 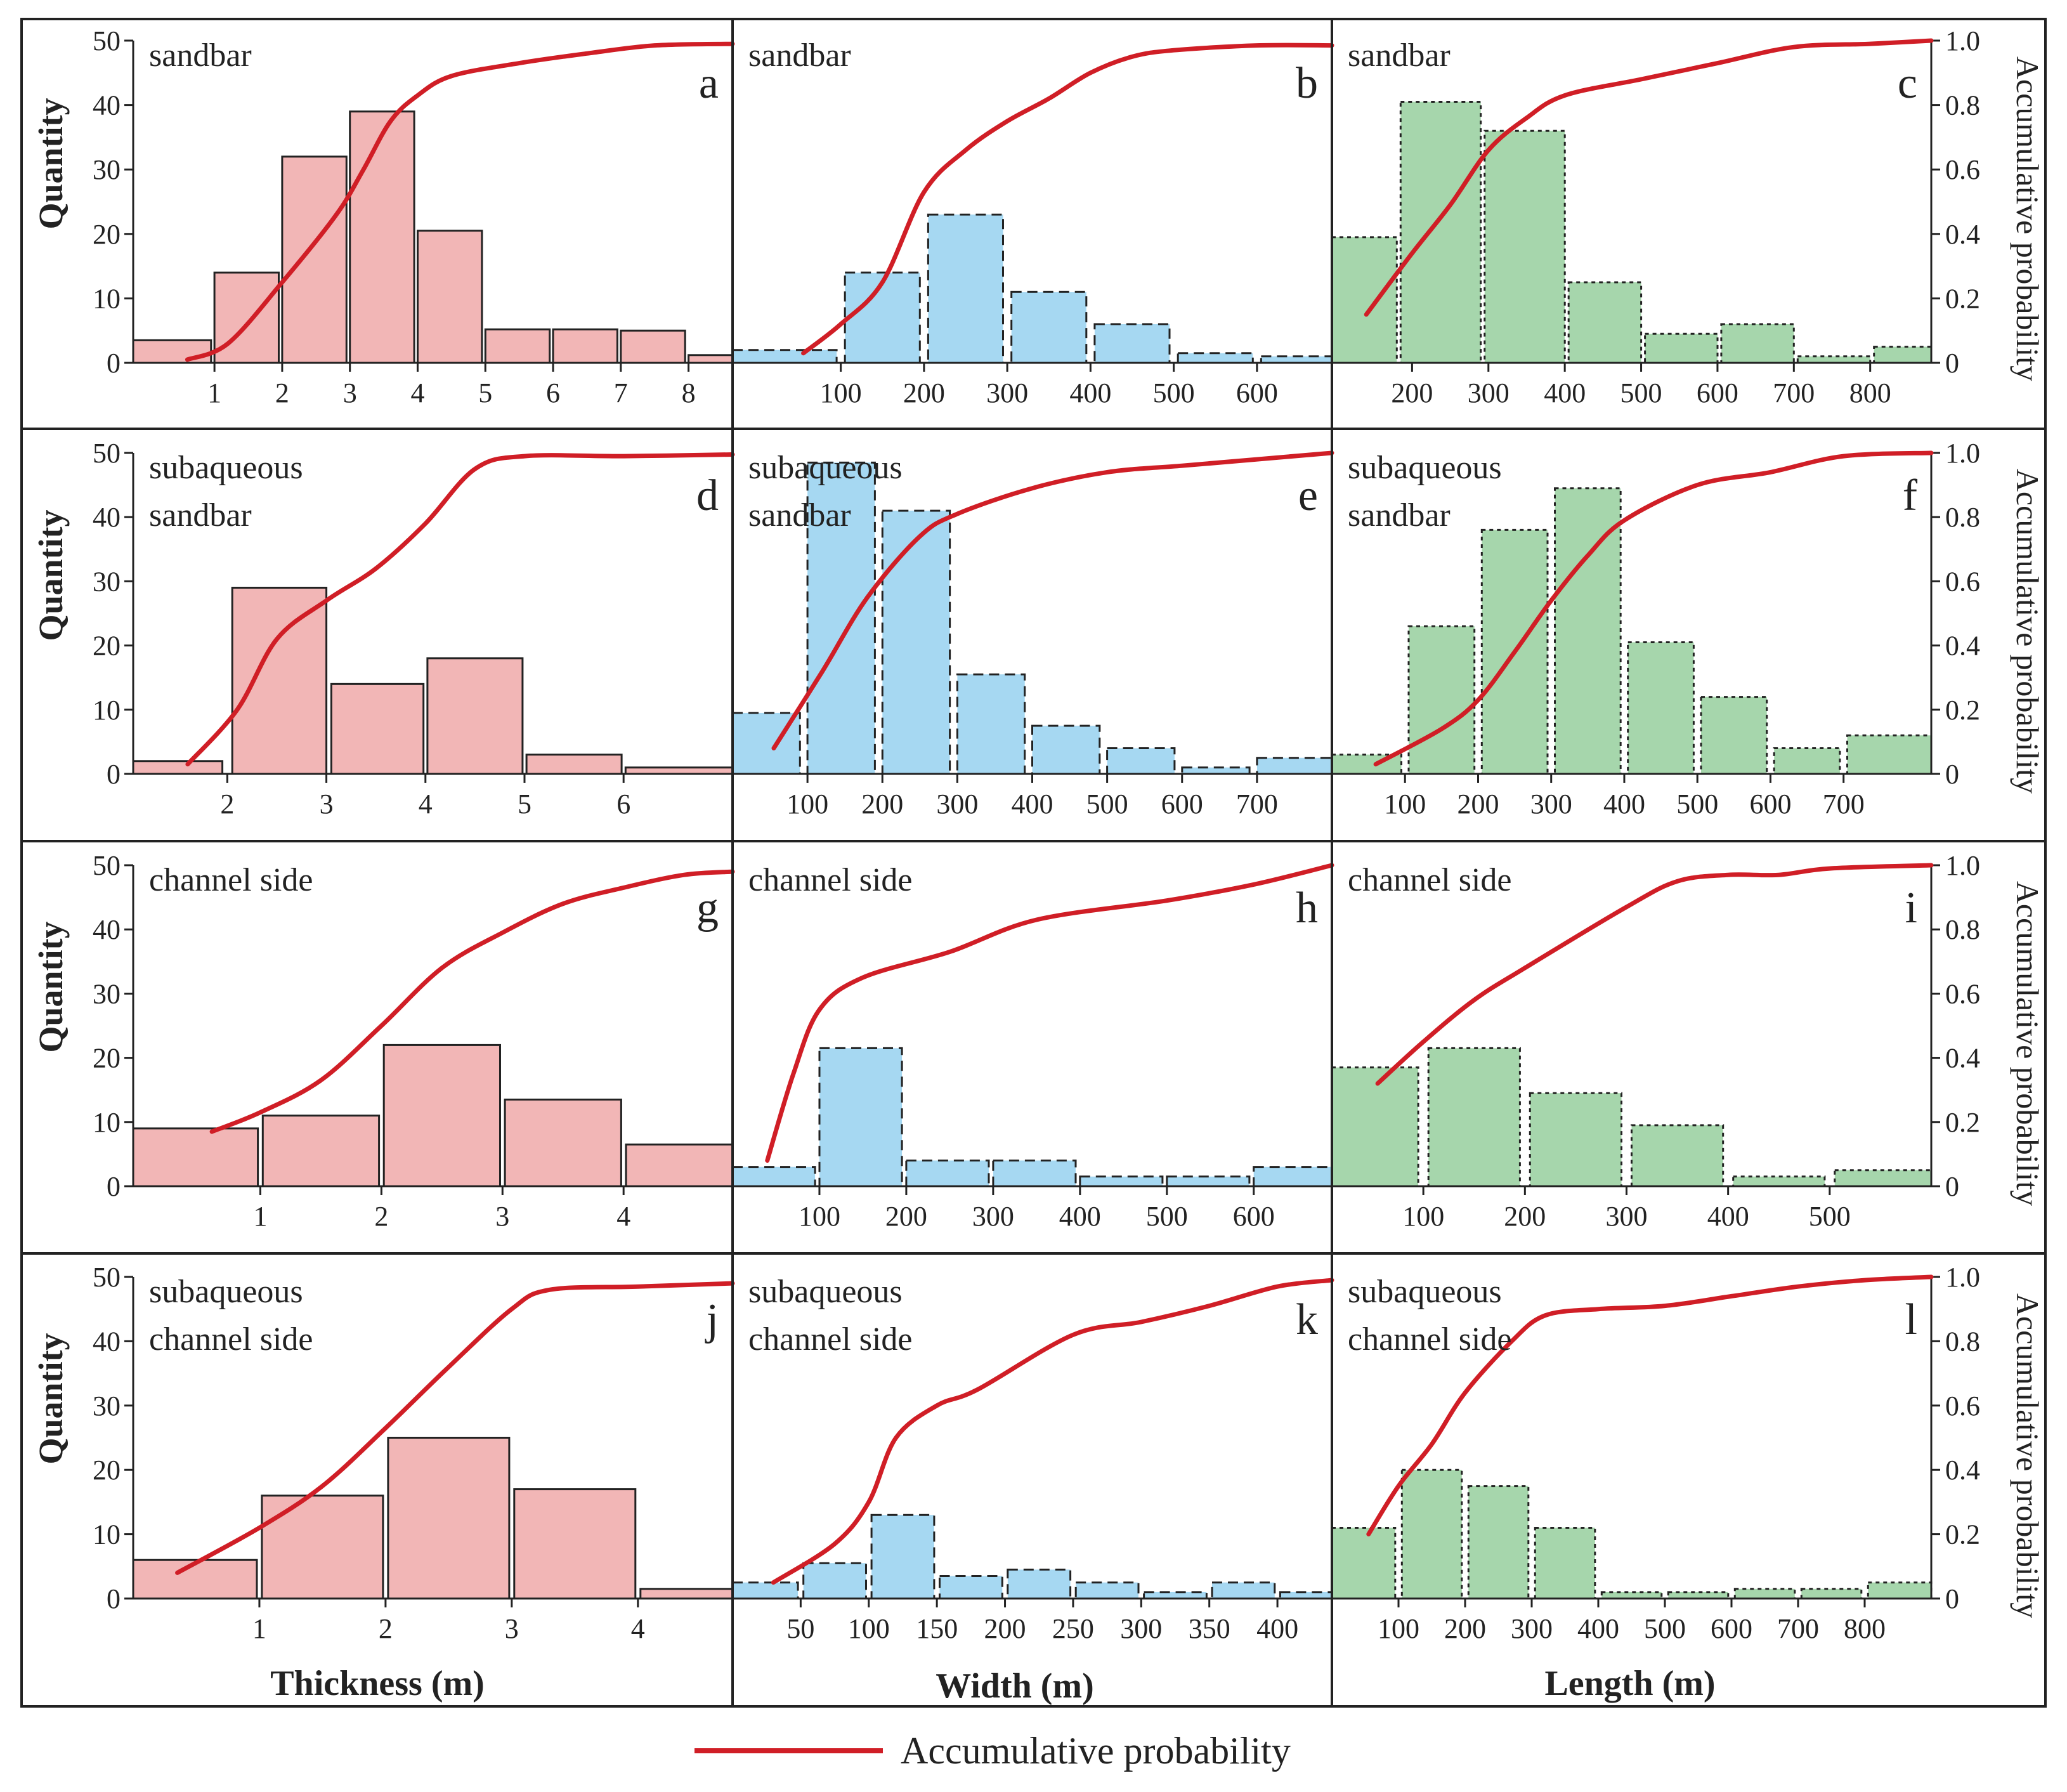 I want to click on panel-label-f-0: subaqueous, so click(x=1425, y=468).